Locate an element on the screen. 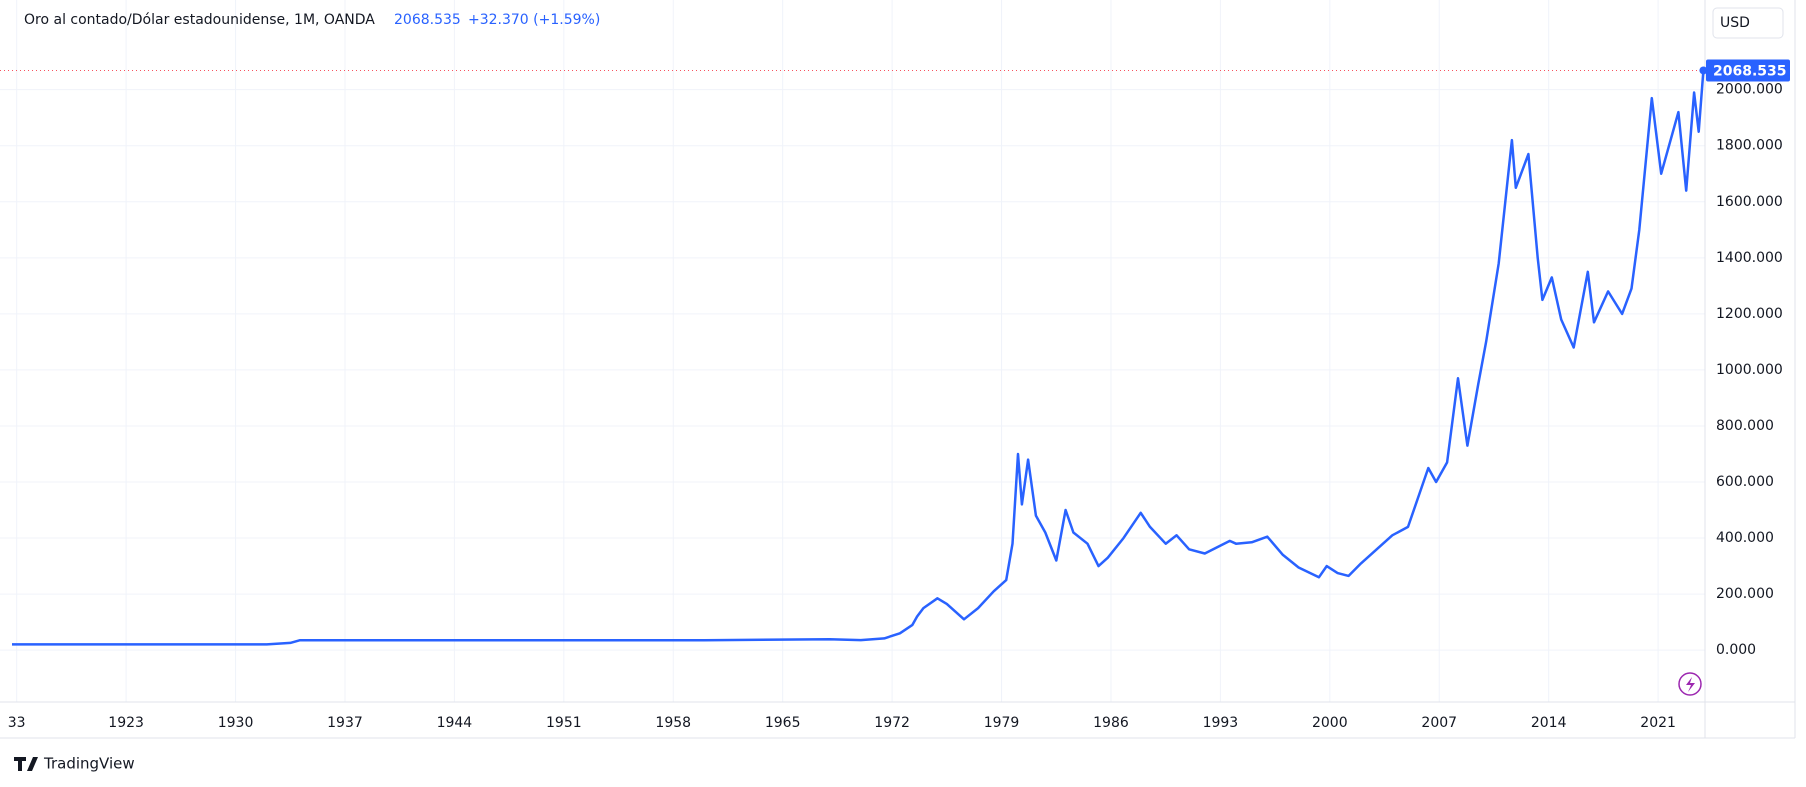 This screenshot has width=1806, height=787. x-tick-label: 1951 is located at coordinates (564, 723).